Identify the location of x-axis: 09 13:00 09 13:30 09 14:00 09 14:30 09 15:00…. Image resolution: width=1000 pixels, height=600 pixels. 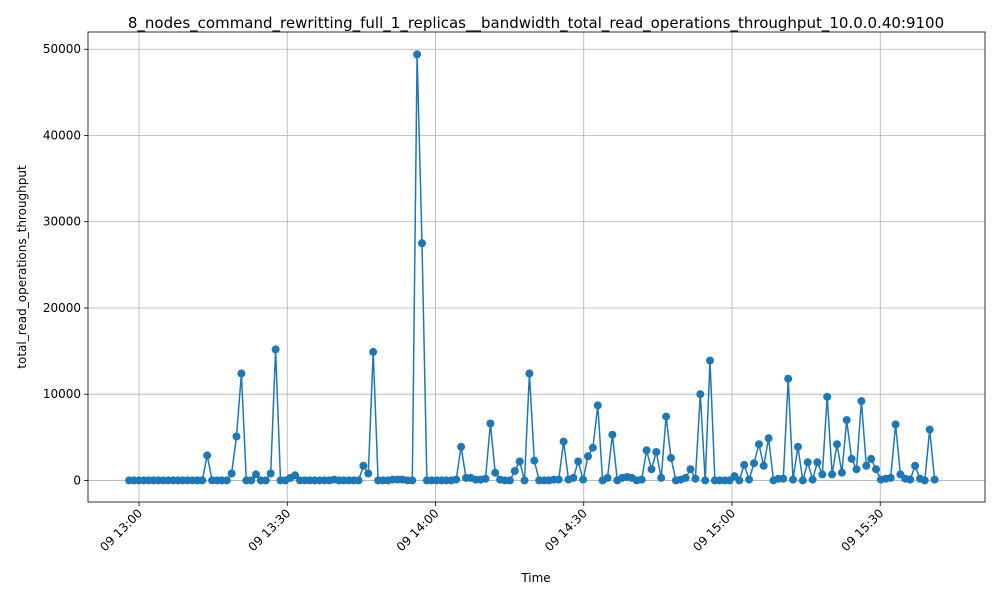
(491, 528).